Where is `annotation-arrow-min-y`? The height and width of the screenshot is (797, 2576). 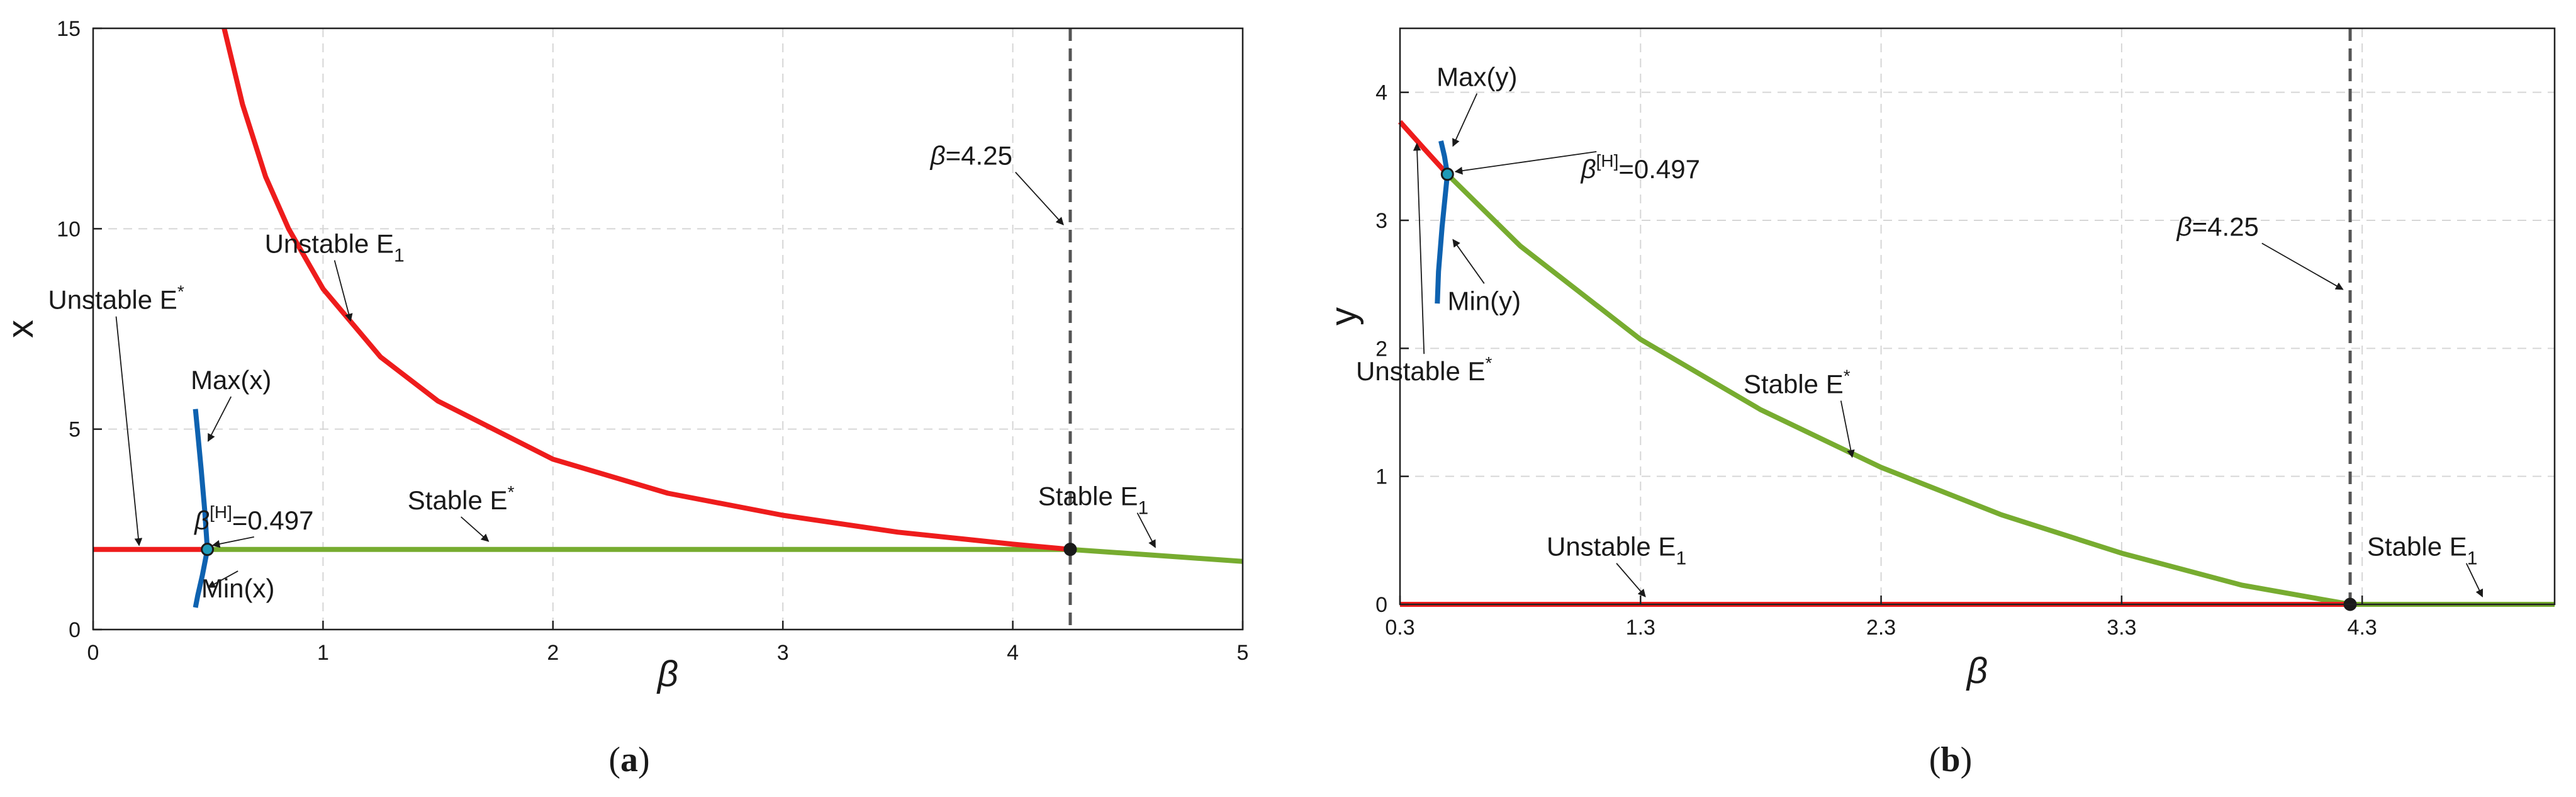
annotation-arrow-min-y is located at coordinates (1468, 262).